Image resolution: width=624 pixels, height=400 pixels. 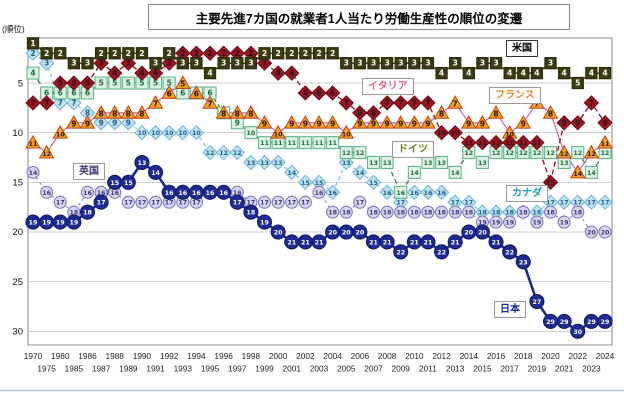 What do you see at coordinates (142, 356) in the screenshot?
I see `x-tick-label: 1990` at bounding box center [142, 356].